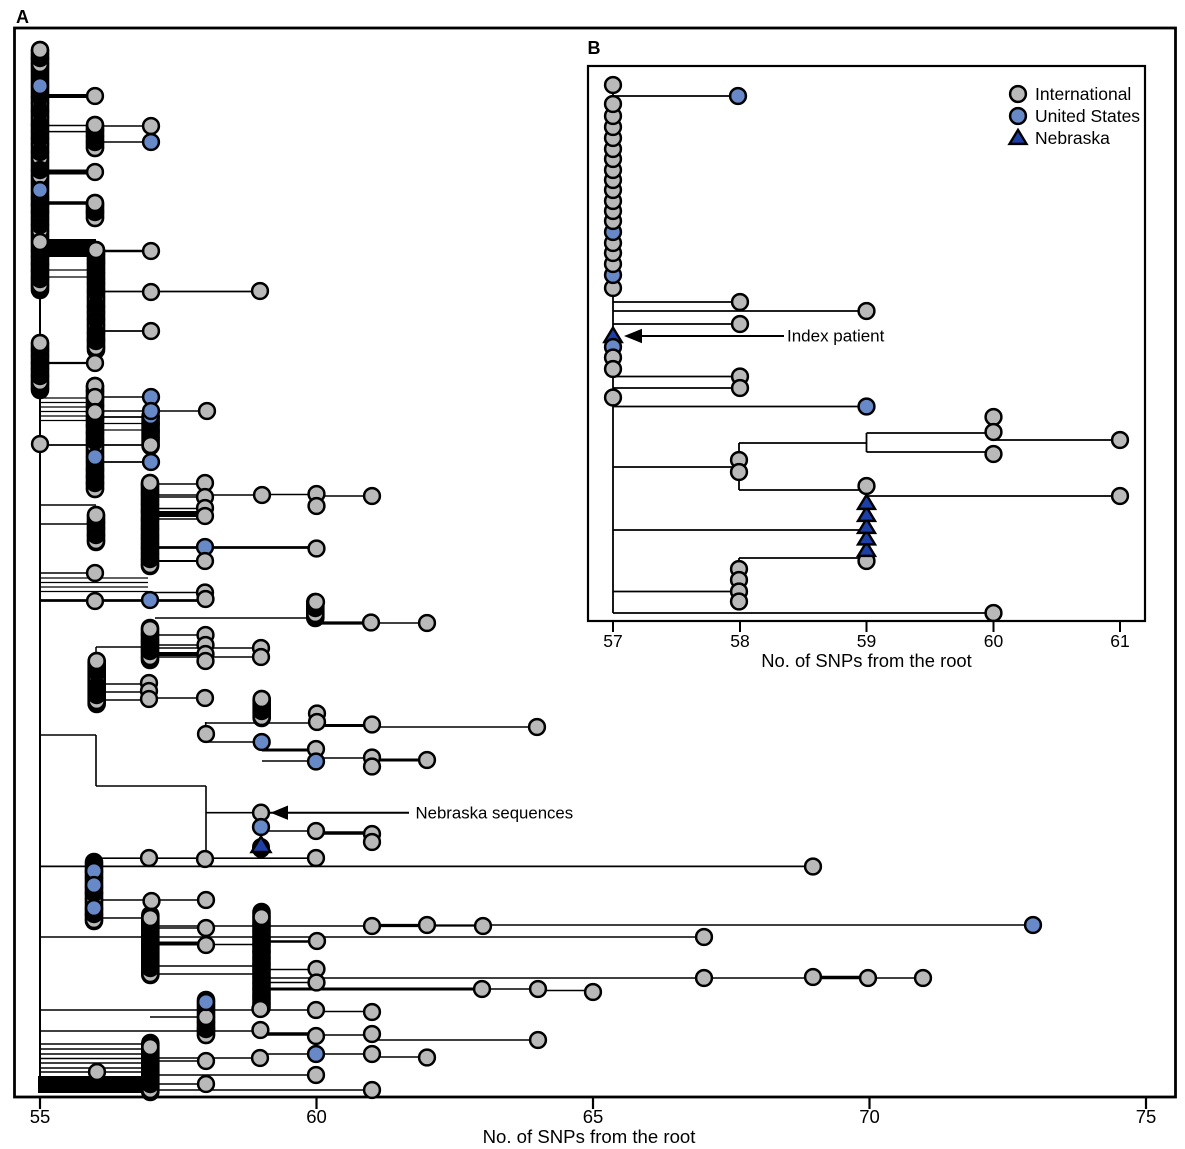  I want to click on svg-text: 75, so click(1146, 1116).